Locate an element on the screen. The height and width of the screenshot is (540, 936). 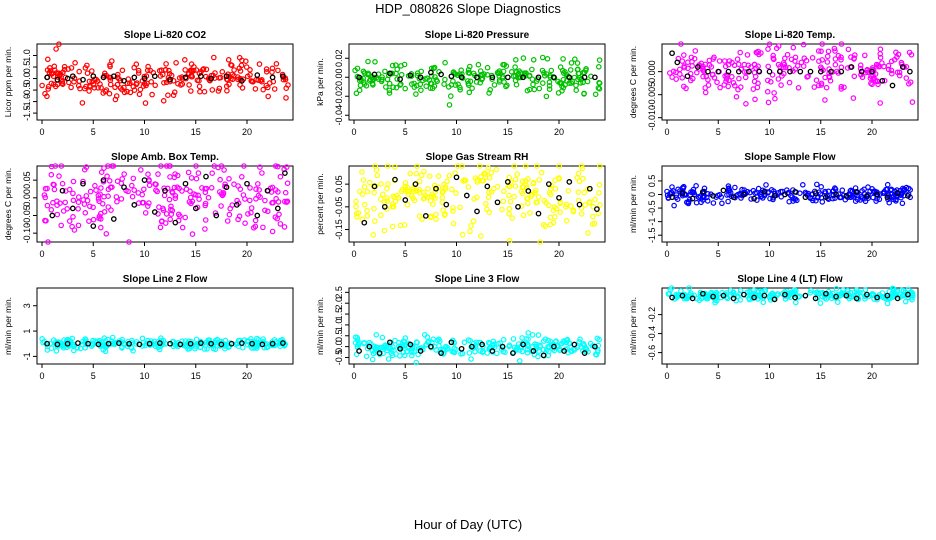
y-tick-label: -1.0 is located at coordinates (27, 102).